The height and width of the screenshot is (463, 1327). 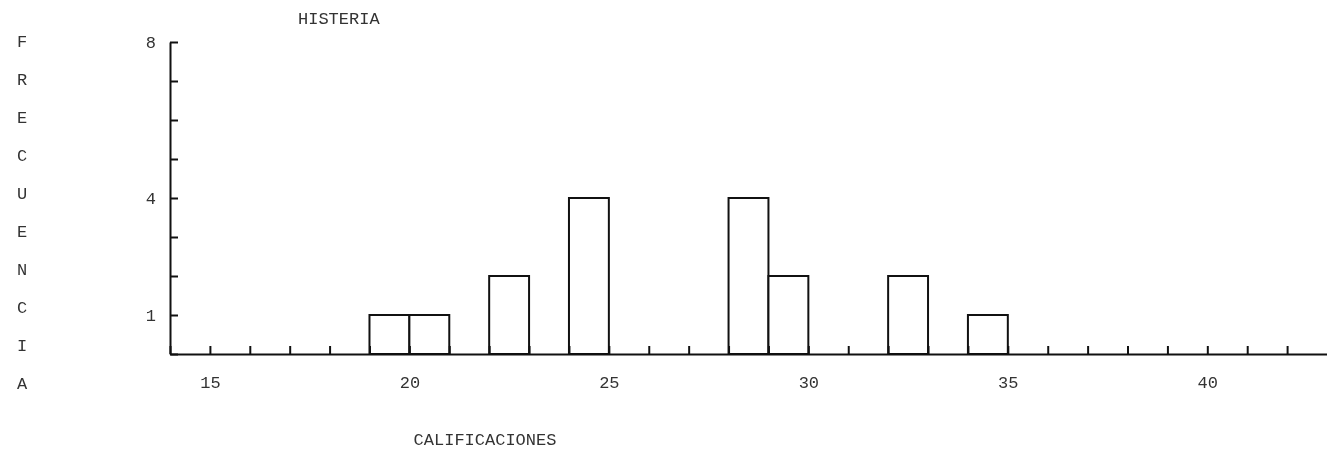 I want to click on y-tick-label: 8, so click(x=150, y=43).